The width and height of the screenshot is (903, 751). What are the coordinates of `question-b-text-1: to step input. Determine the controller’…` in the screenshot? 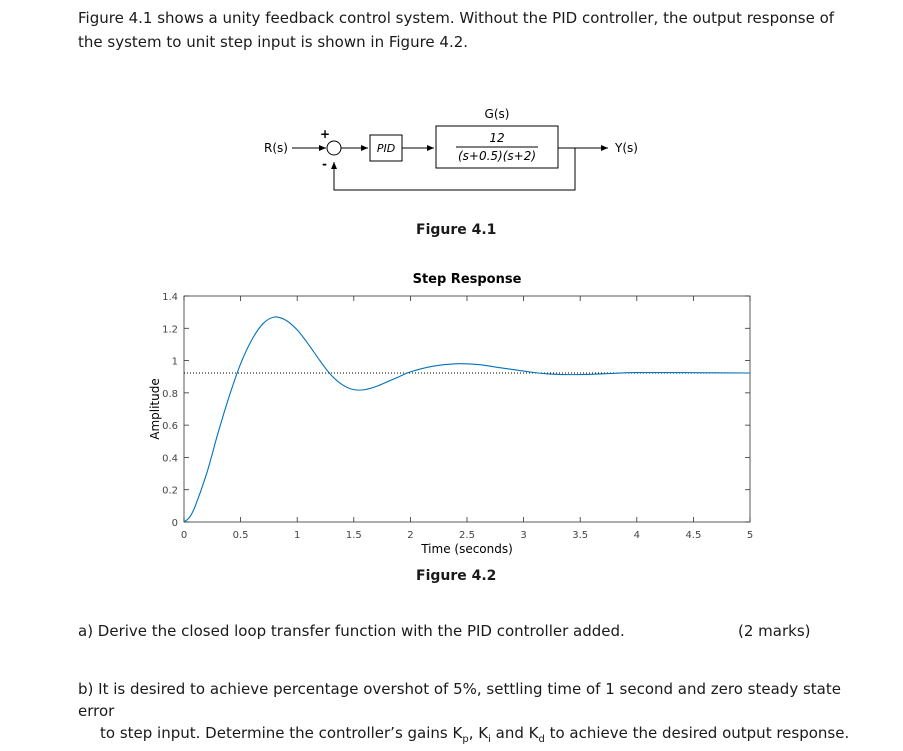 It's located at (281, 733).